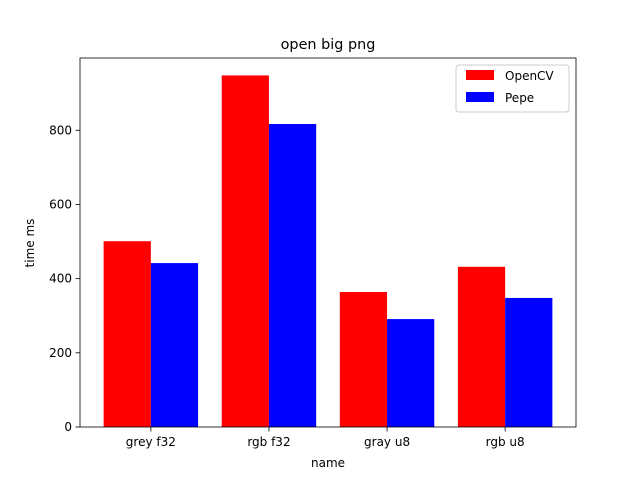  I want to click on y-axis-label: time ms, so click(30, 243).